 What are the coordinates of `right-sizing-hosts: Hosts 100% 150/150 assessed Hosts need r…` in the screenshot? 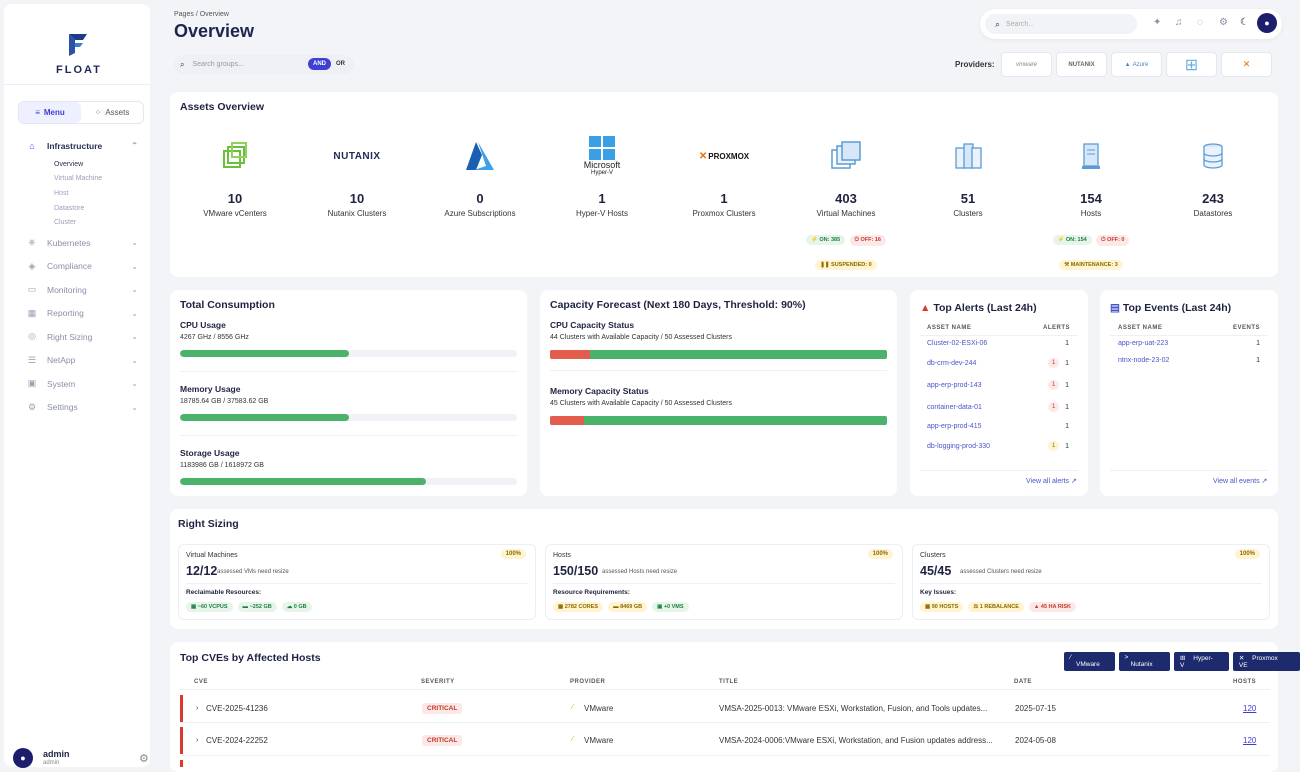 It's located at (724, 582).